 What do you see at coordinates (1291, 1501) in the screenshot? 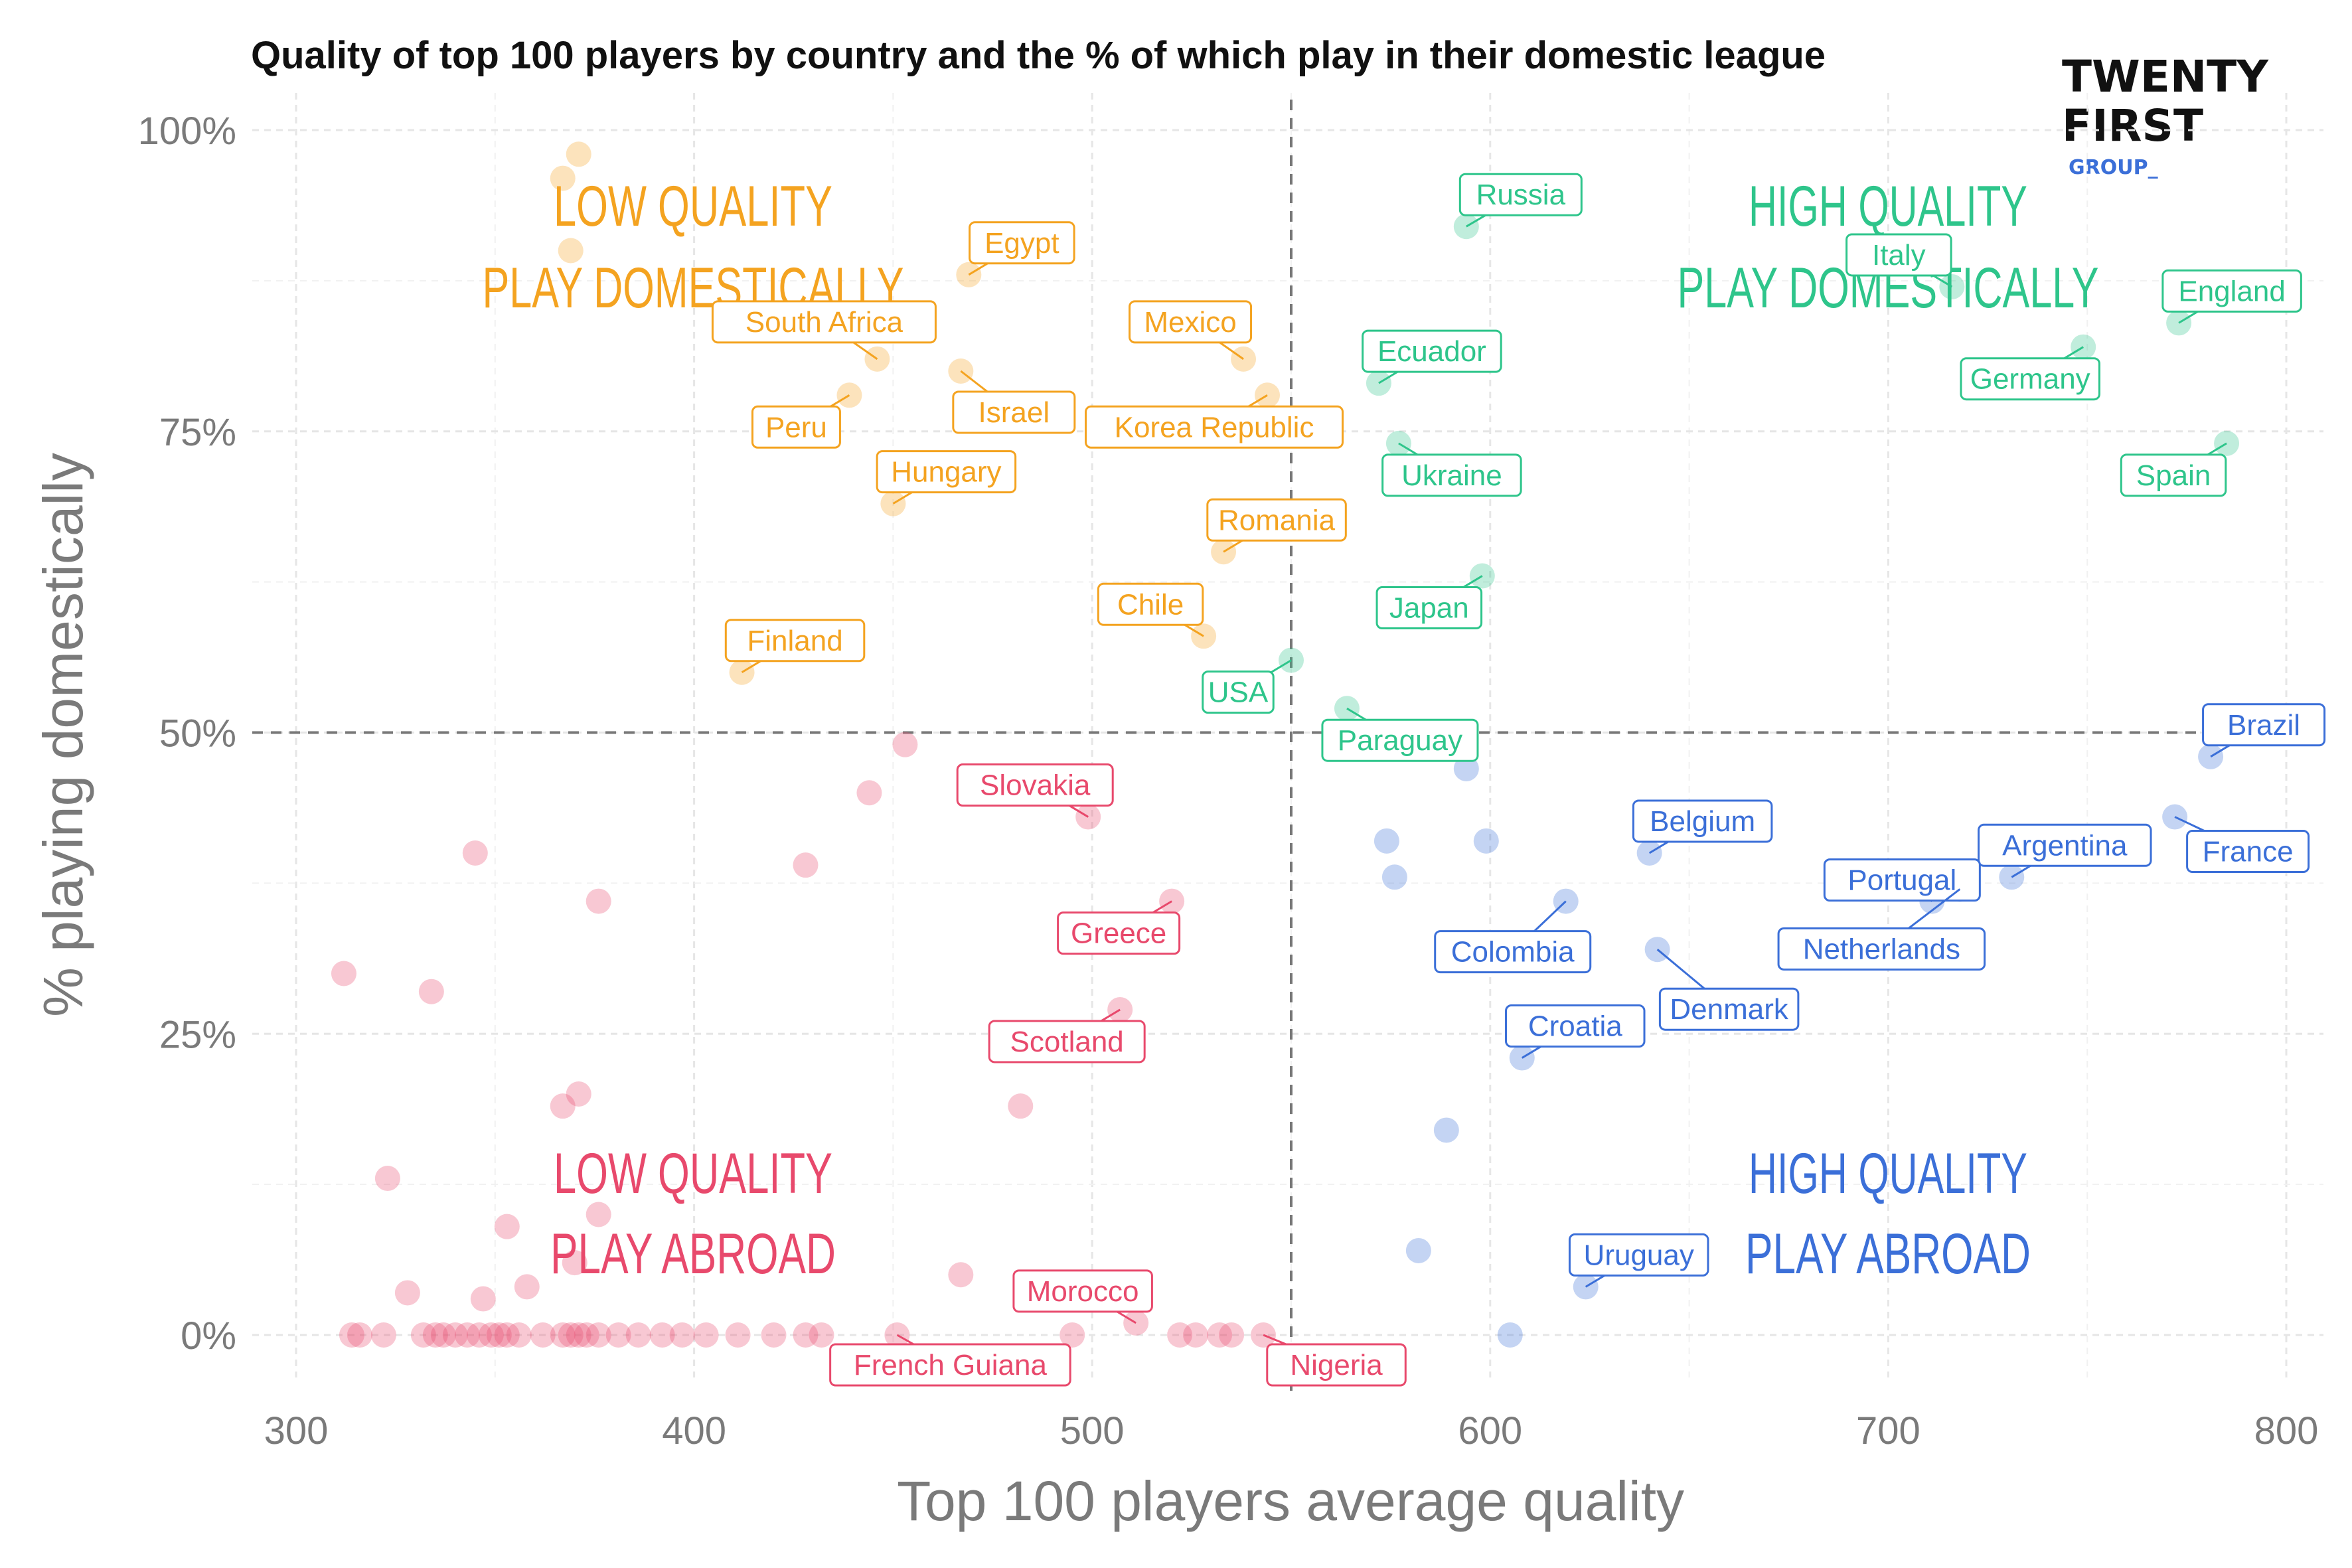
I see `x-axis-title: Top 100 players average quality` at bounding box center [1291, 1501].